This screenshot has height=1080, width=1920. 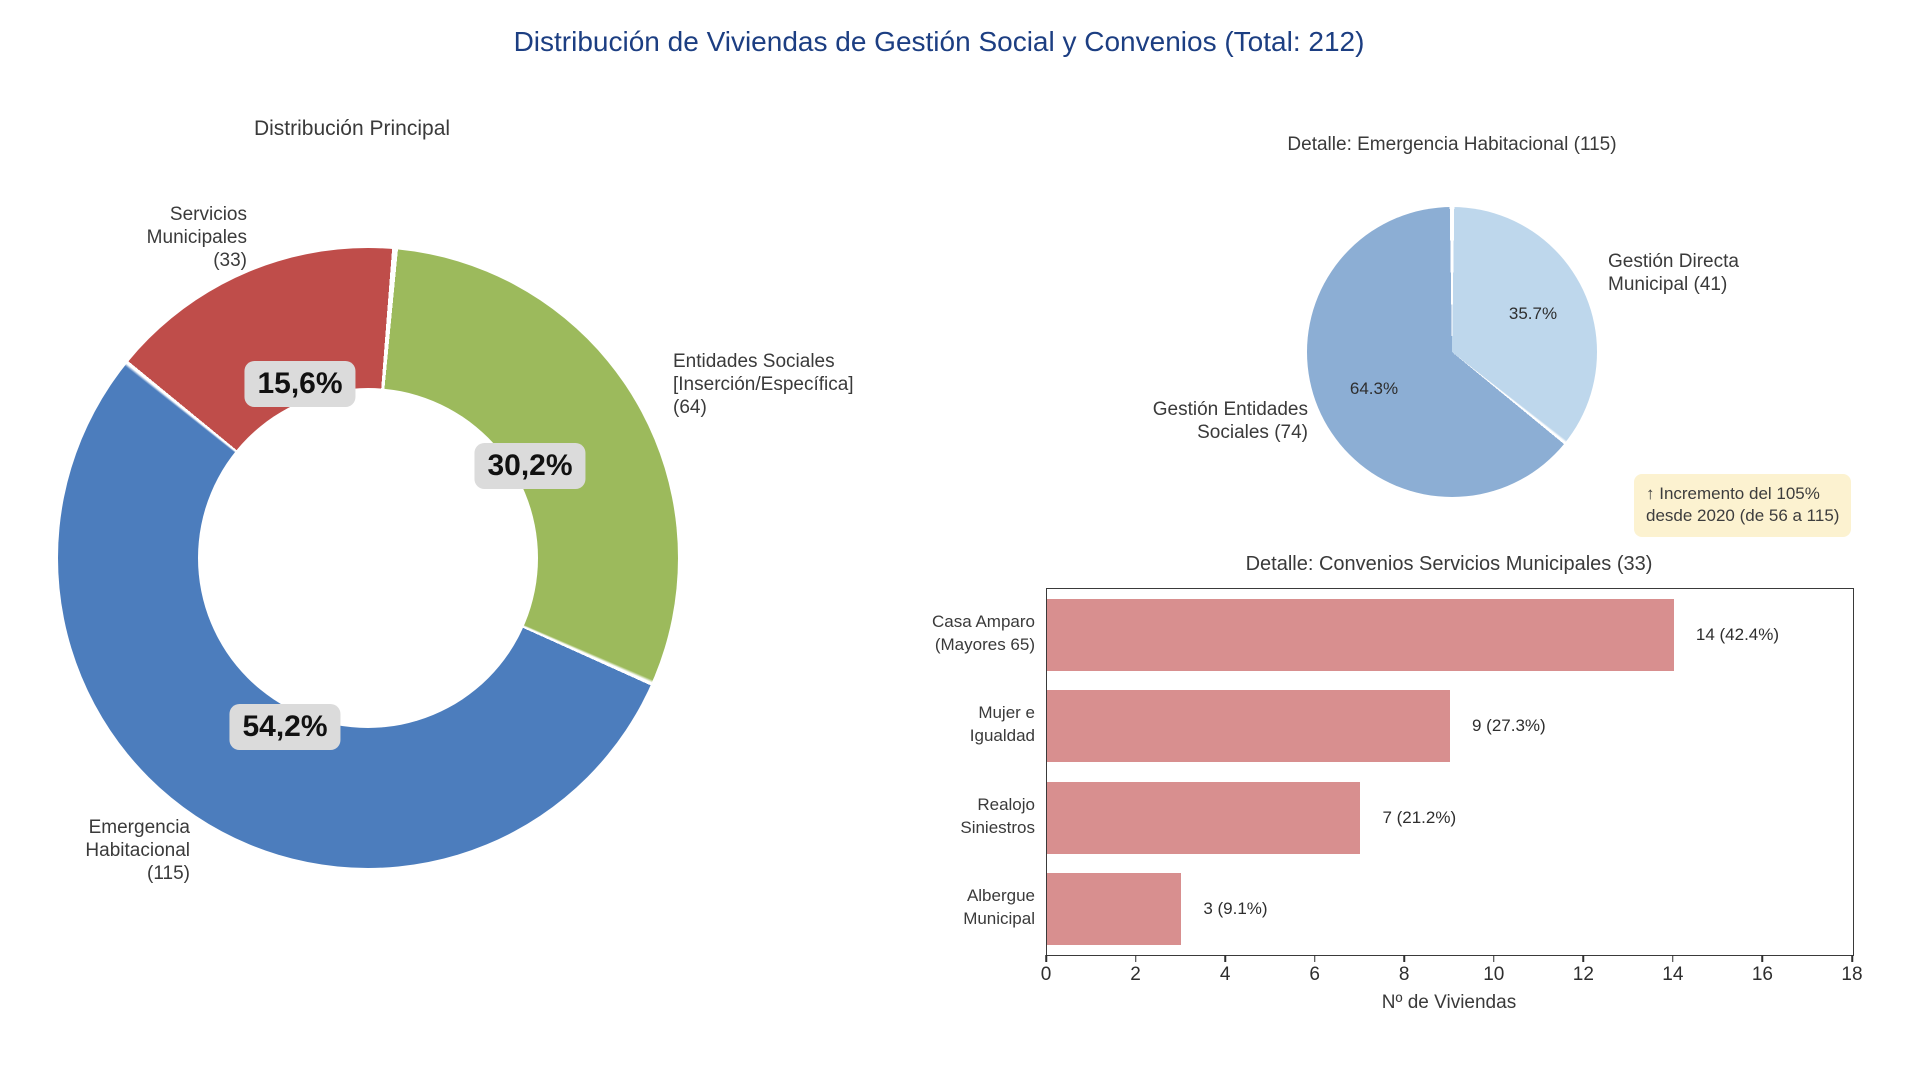 What do you see at coordinates (1225, 974) in the screenshot?
I see `x-tick-label-4: 4` at bounding box center [1225, 974].